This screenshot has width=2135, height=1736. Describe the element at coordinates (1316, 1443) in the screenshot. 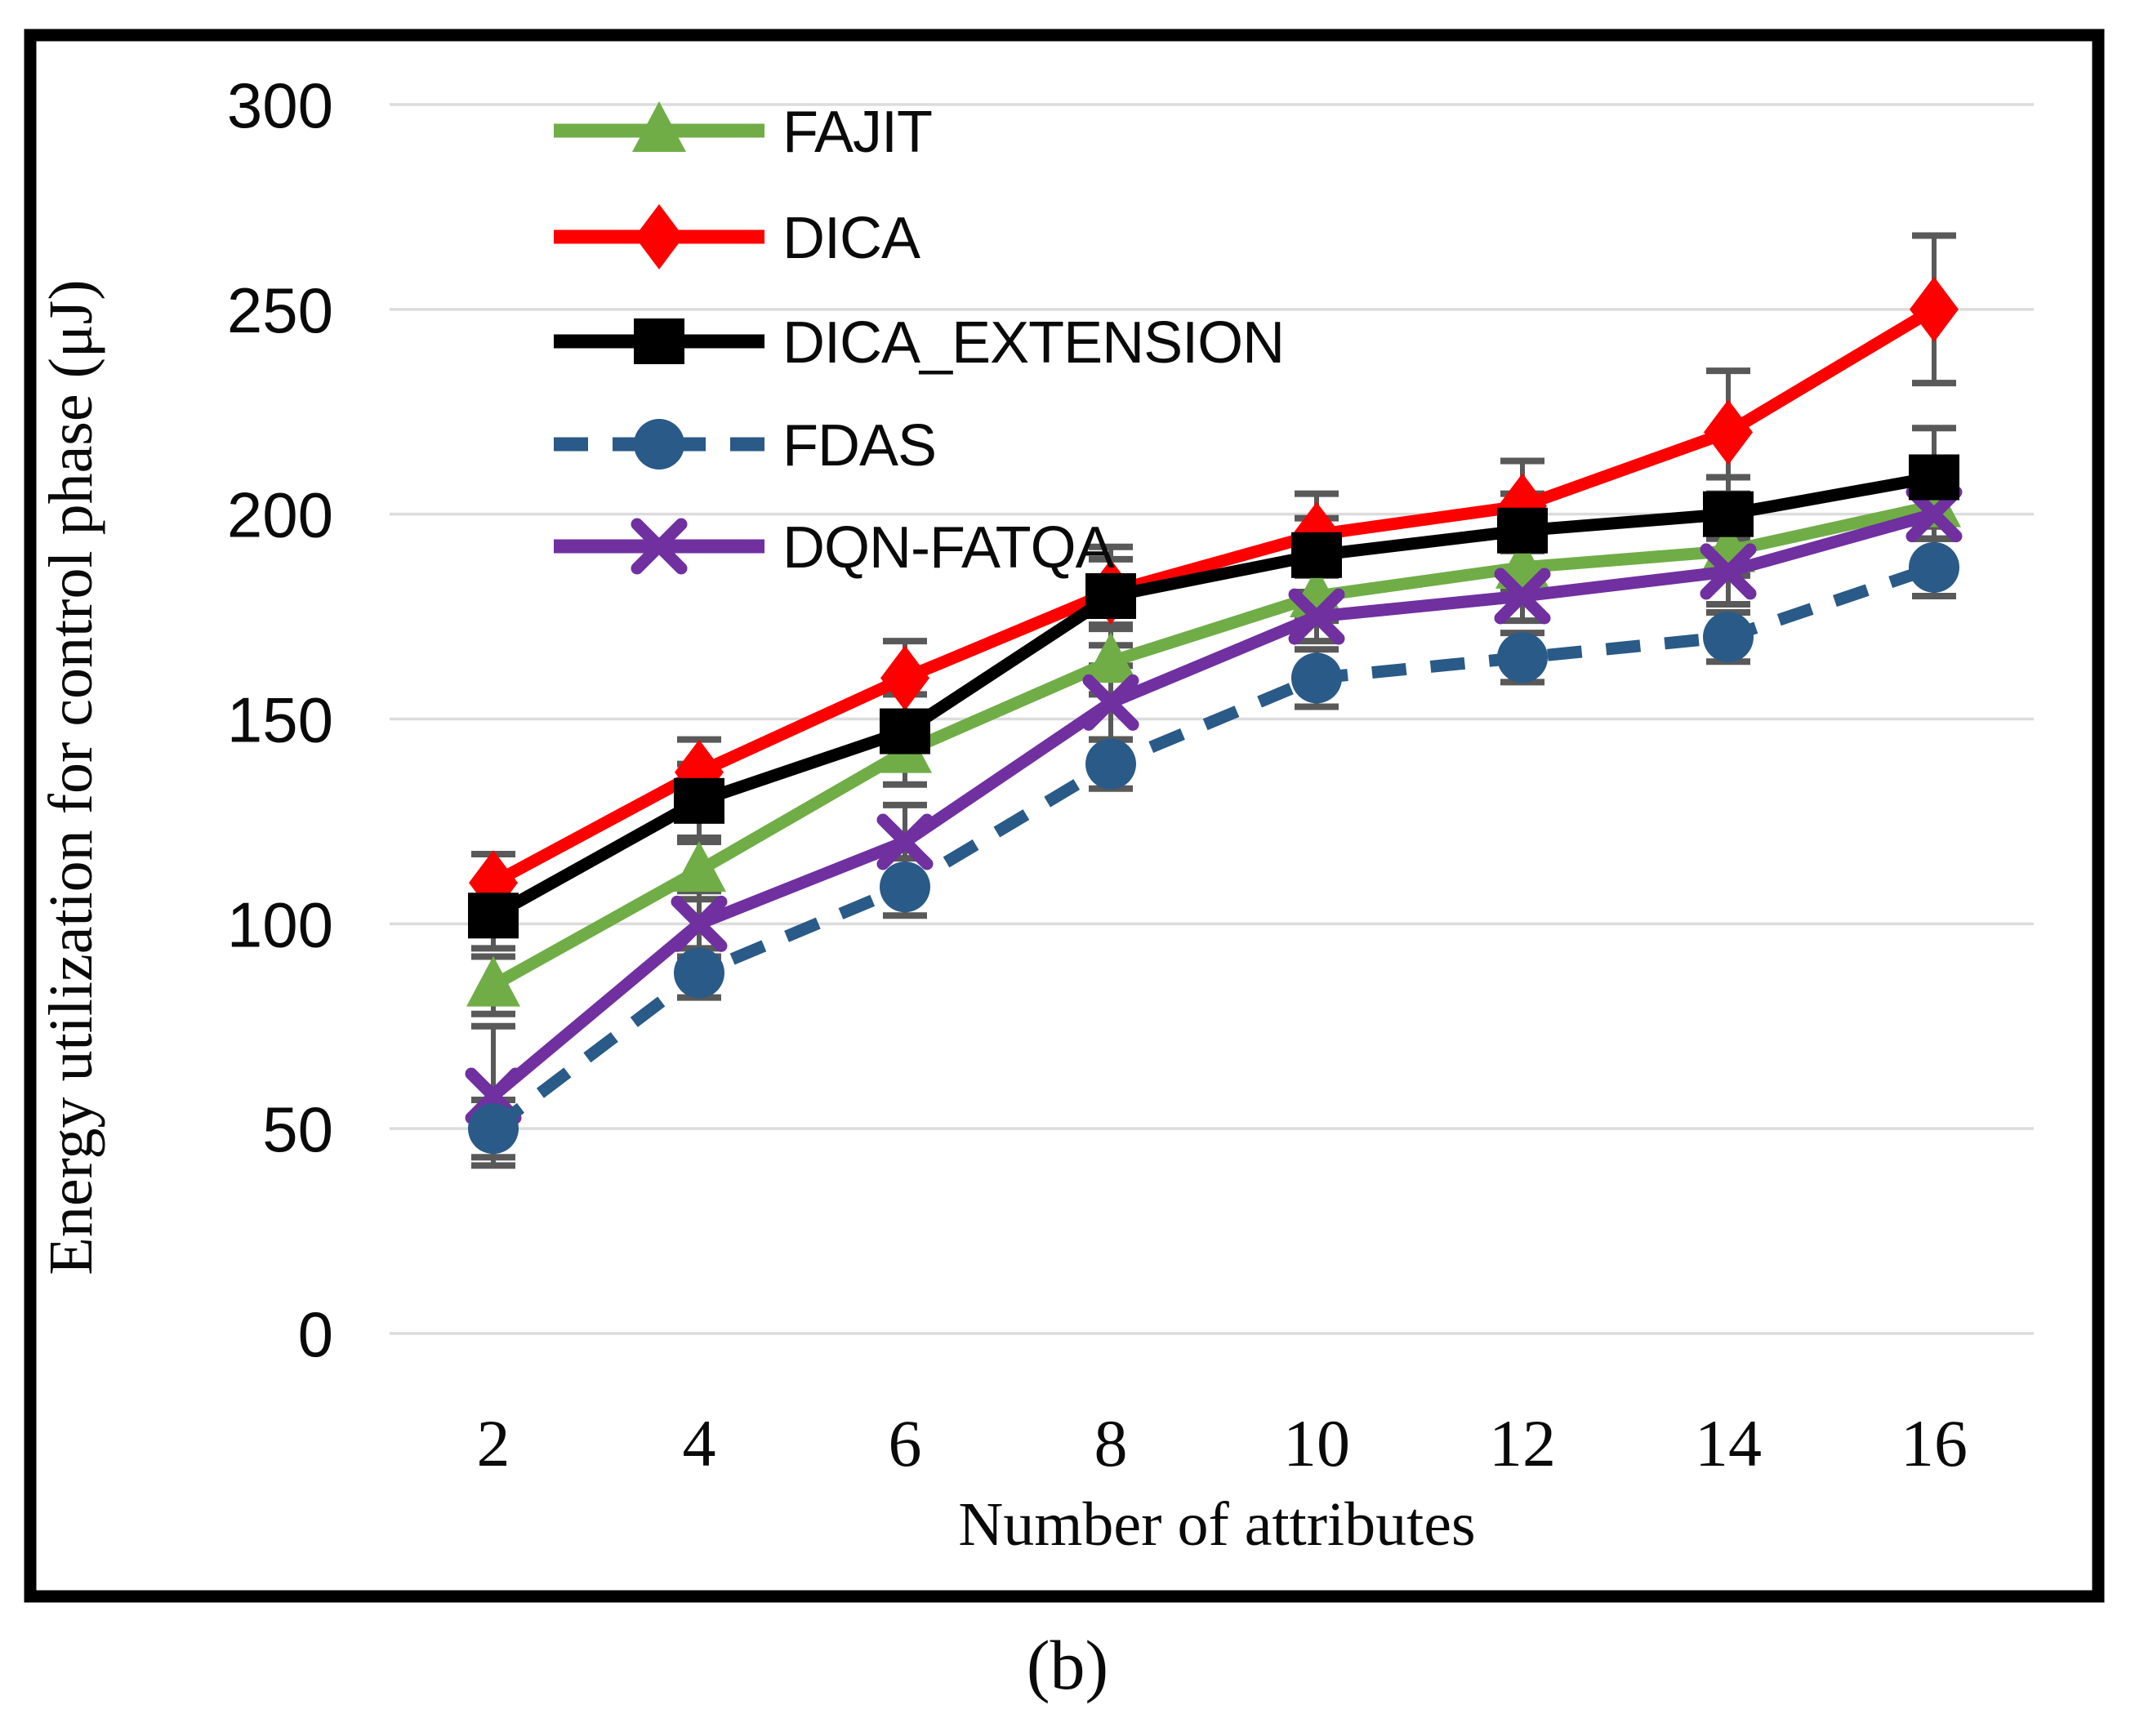

I see `x-tick-10: 10` at that location.